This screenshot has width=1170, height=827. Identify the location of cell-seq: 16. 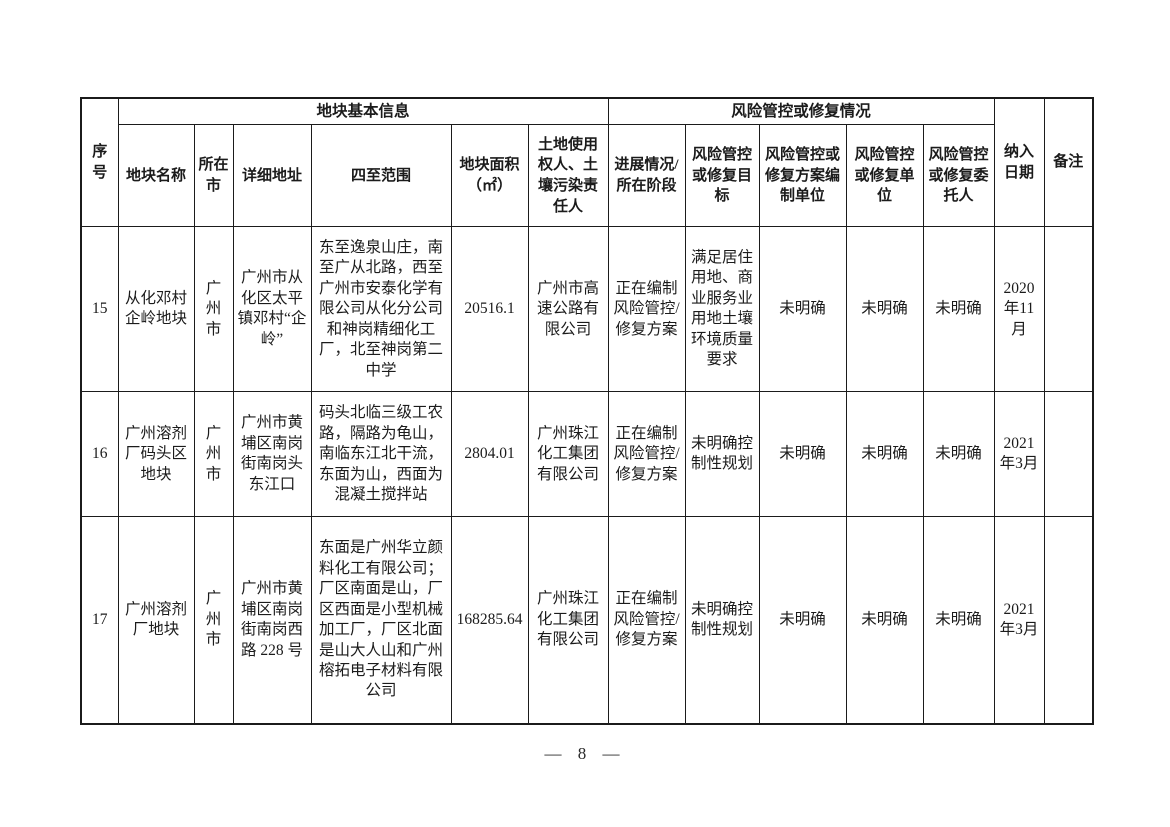
(99, 454).